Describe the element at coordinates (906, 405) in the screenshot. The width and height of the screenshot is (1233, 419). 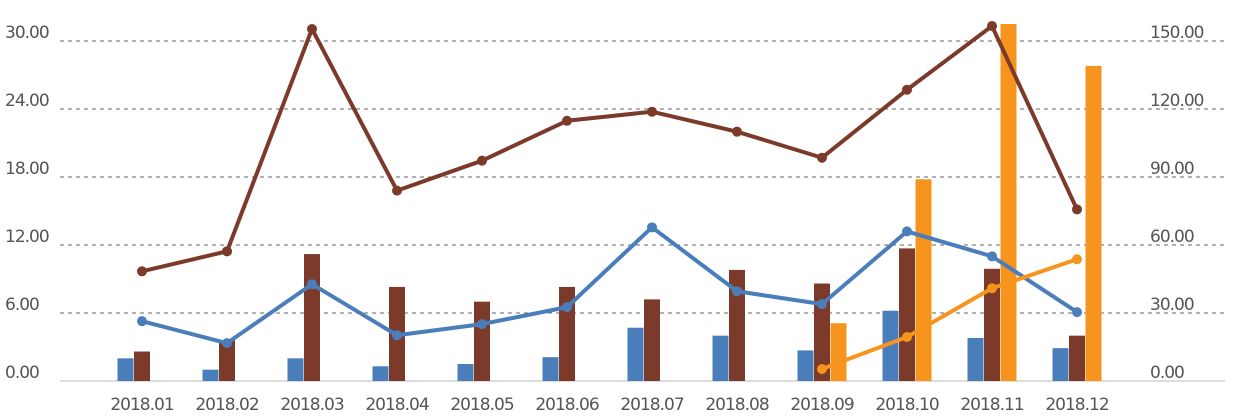
I see `x-tick-label: 2018.10` at that location.